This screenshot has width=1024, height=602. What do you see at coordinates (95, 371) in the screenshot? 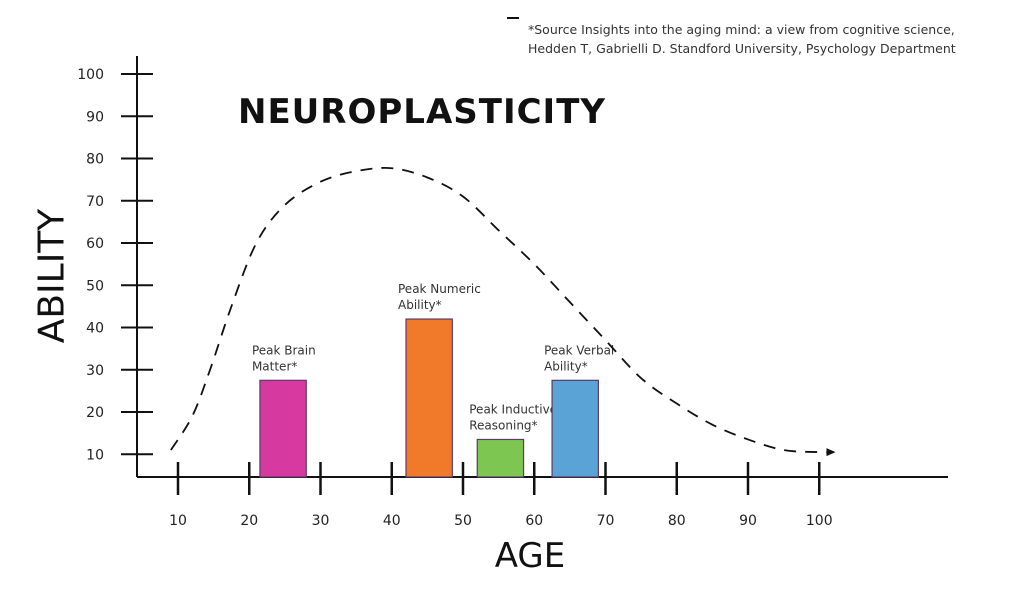
I see `y-tick-label-30: 30` at bounding box center [95, 371].